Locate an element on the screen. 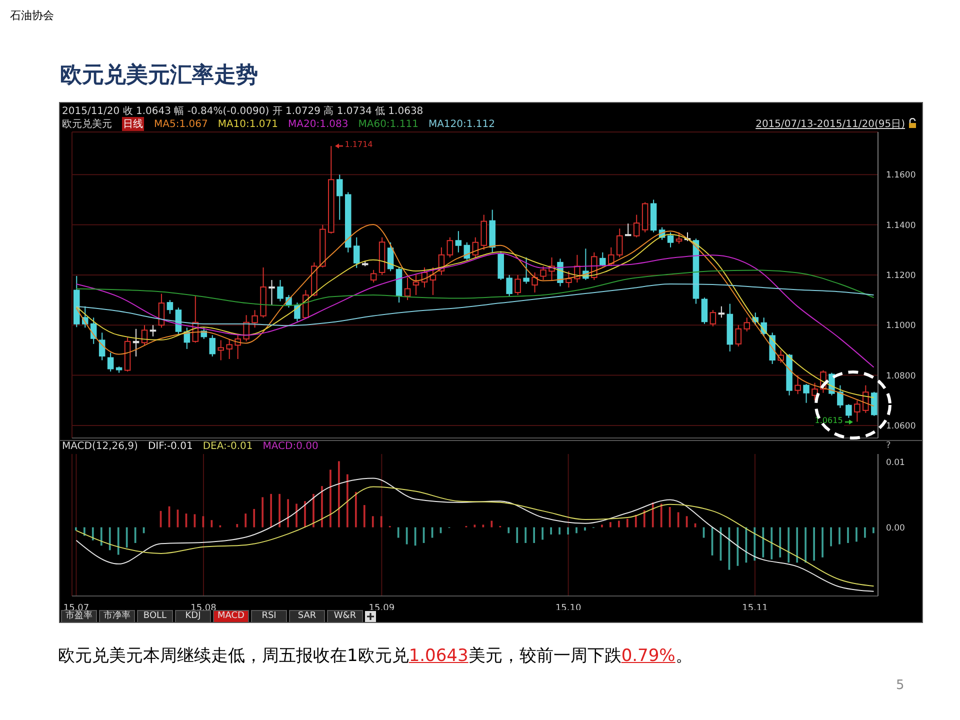  text: MACD is located at coordinates (231, 616).